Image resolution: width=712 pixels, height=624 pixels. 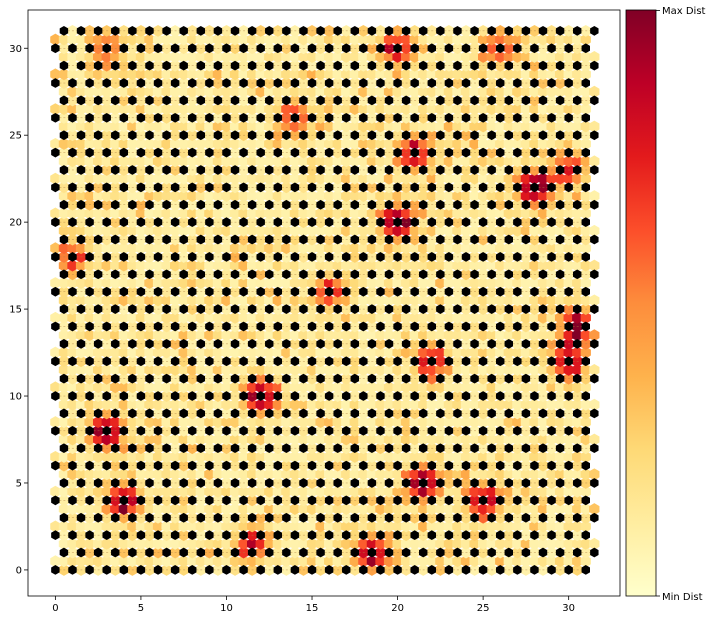 I want to click on colorbar-gradient, so click(x=641, y=303).